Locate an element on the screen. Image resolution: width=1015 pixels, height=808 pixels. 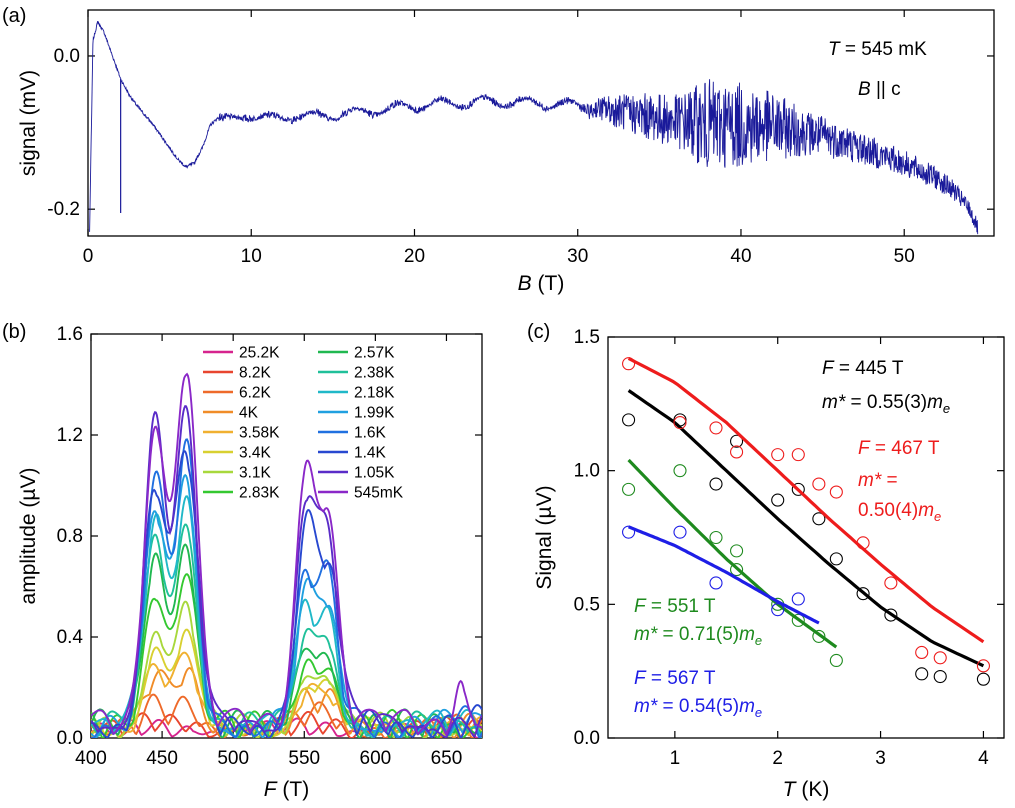
panel-b-legend-label: 1.99K is located at coordinates (374, 413).